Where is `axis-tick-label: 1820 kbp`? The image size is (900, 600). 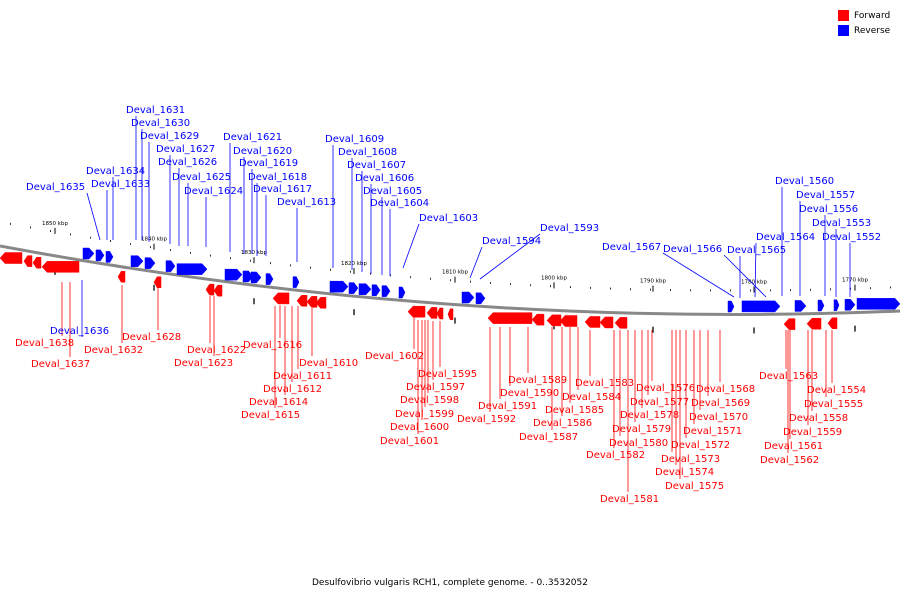
axis-tick-label: 1820 kbp is located at coordinates (354, 264).